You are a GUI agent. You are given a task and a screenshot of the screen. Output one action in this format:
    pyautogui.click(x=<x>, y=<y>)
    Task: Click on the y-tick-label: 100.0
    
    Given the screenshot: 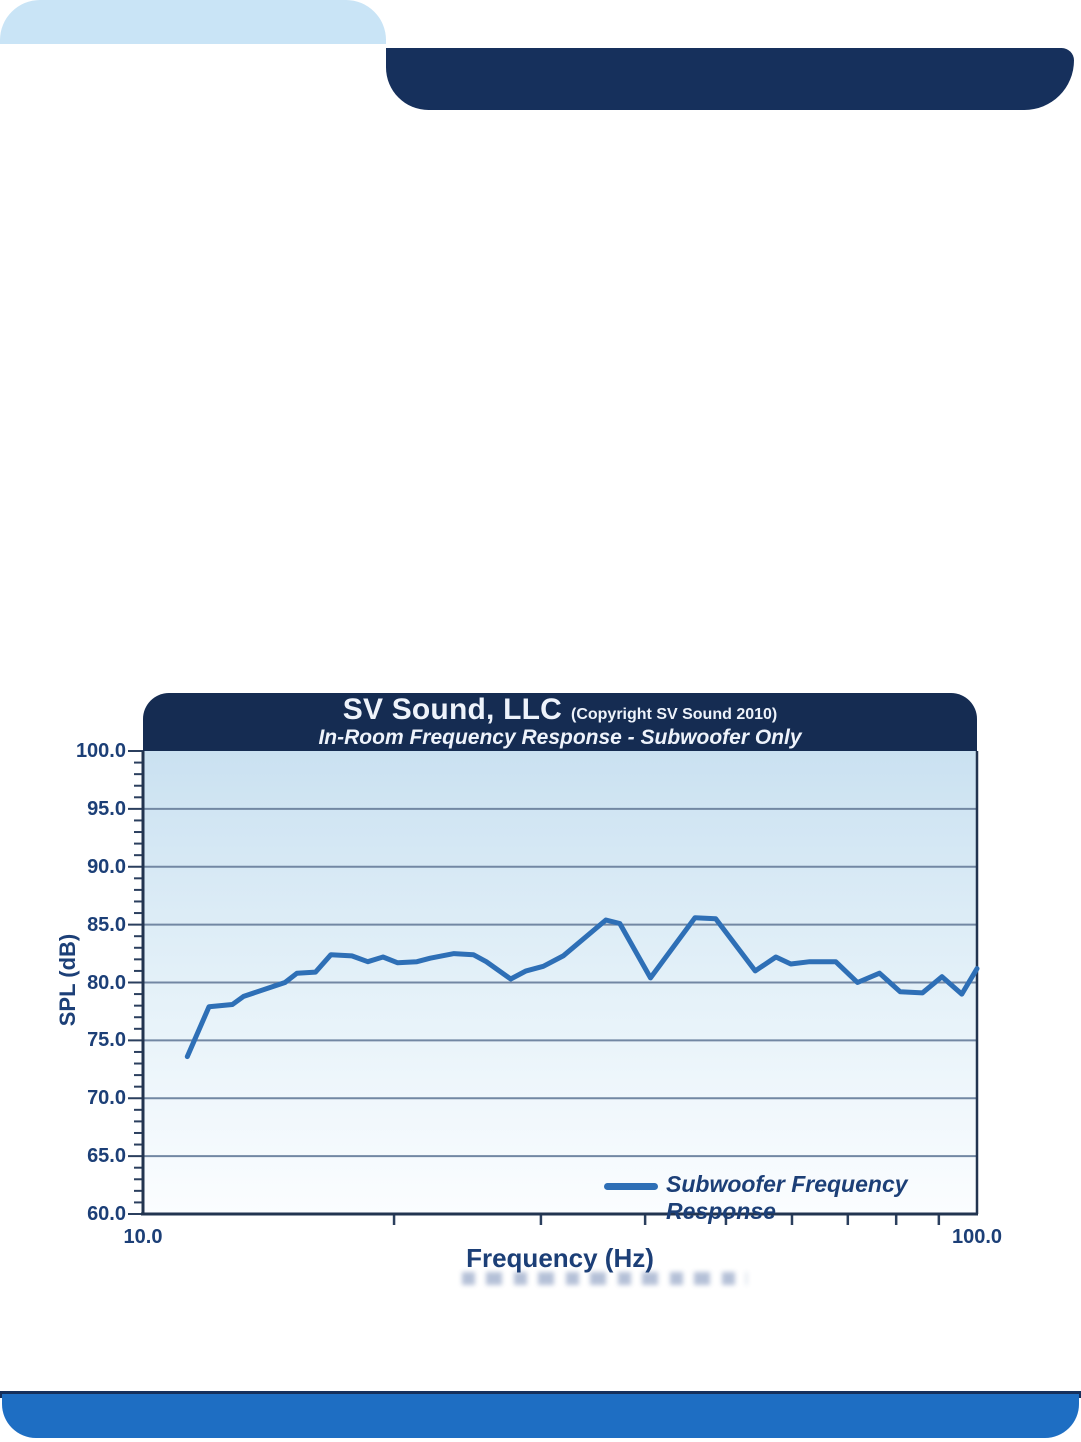 What is the action you would take?
    pyautogui.click(x=100, y=751)
    